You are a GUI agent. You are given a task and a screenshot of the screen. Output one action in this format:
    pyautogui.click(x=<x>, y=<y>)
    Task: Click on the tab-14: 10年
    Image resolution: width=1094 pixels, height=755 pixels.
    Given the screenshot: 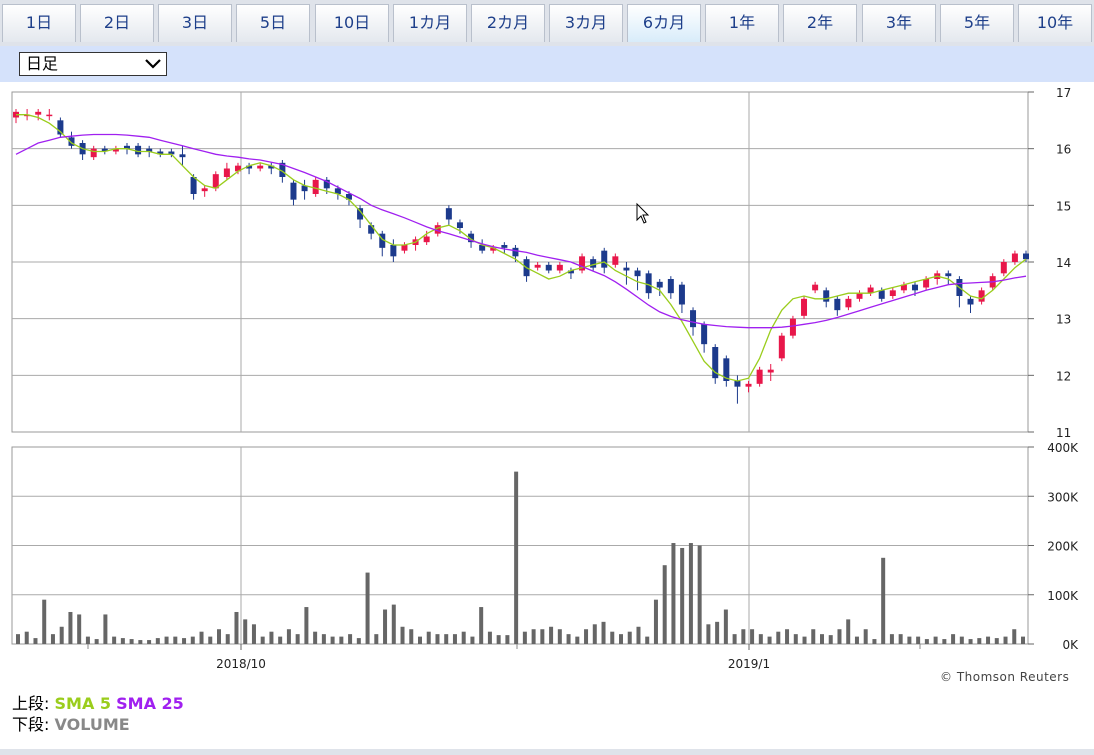 What is the action you would take?
    pyautogui.click(x=1055, y=23)
    